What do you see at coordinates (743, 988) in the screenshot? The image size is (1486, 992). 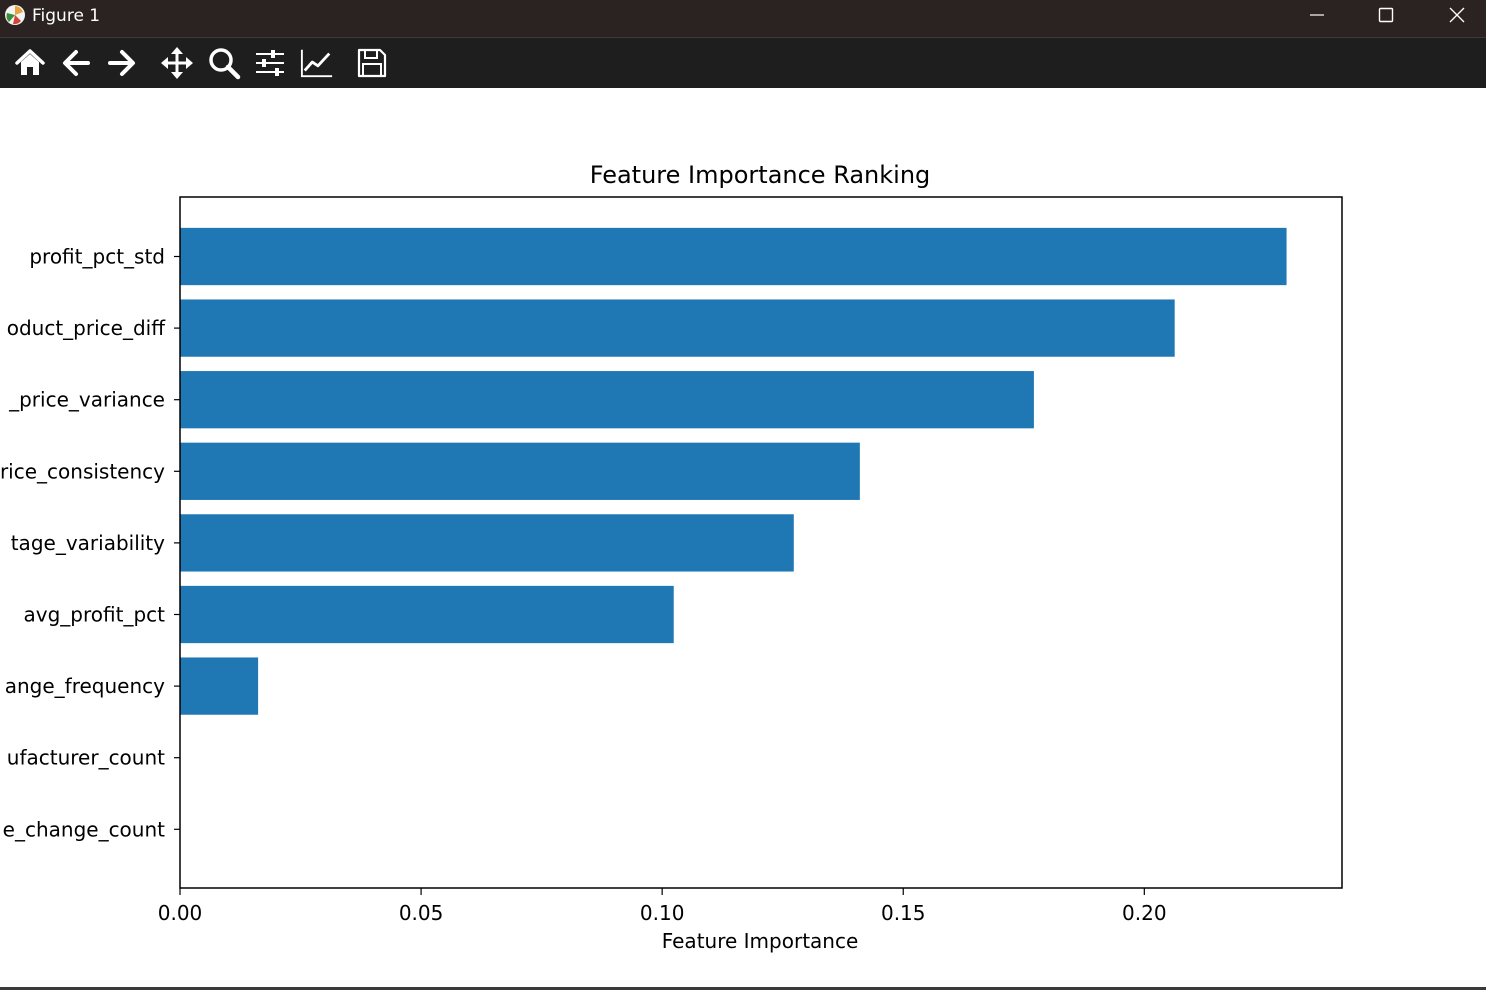 I see `window-bottom-border` at bounding box center [743, 988].